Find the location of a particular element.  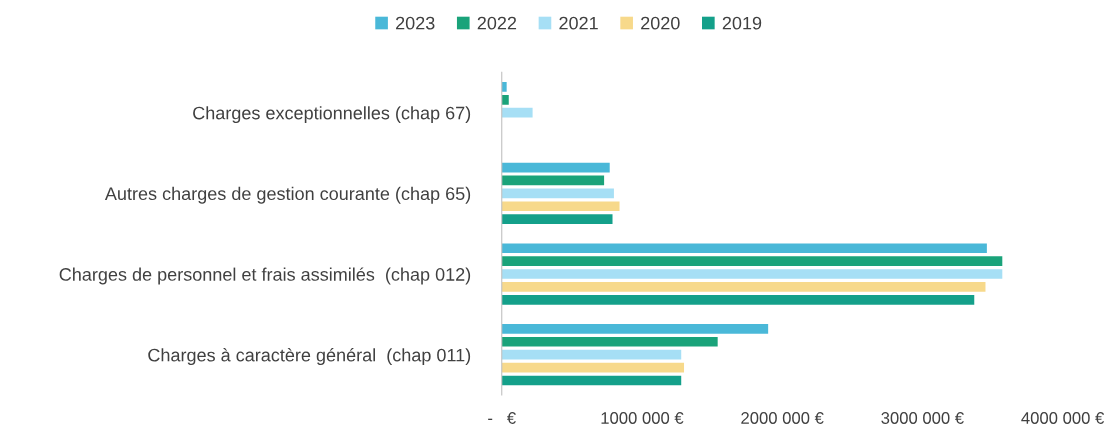

x-tick-label: 4000 000 € is located at coordinates (1063, 418).